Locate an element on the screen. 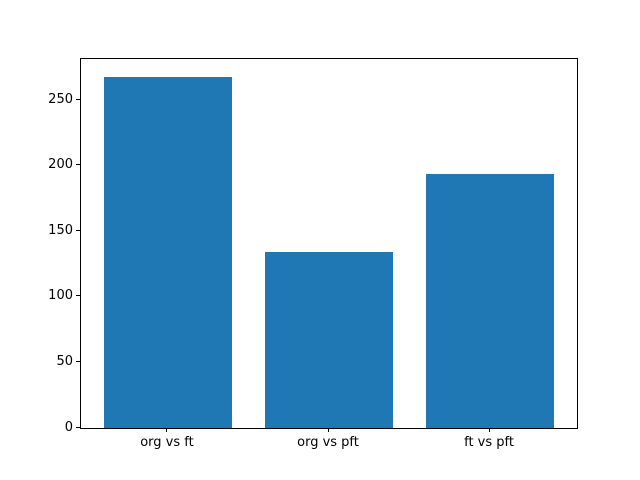 The height and width of the screenshot is (480, 640). bar-org-vs-ft is located at coordinates (168, 252).